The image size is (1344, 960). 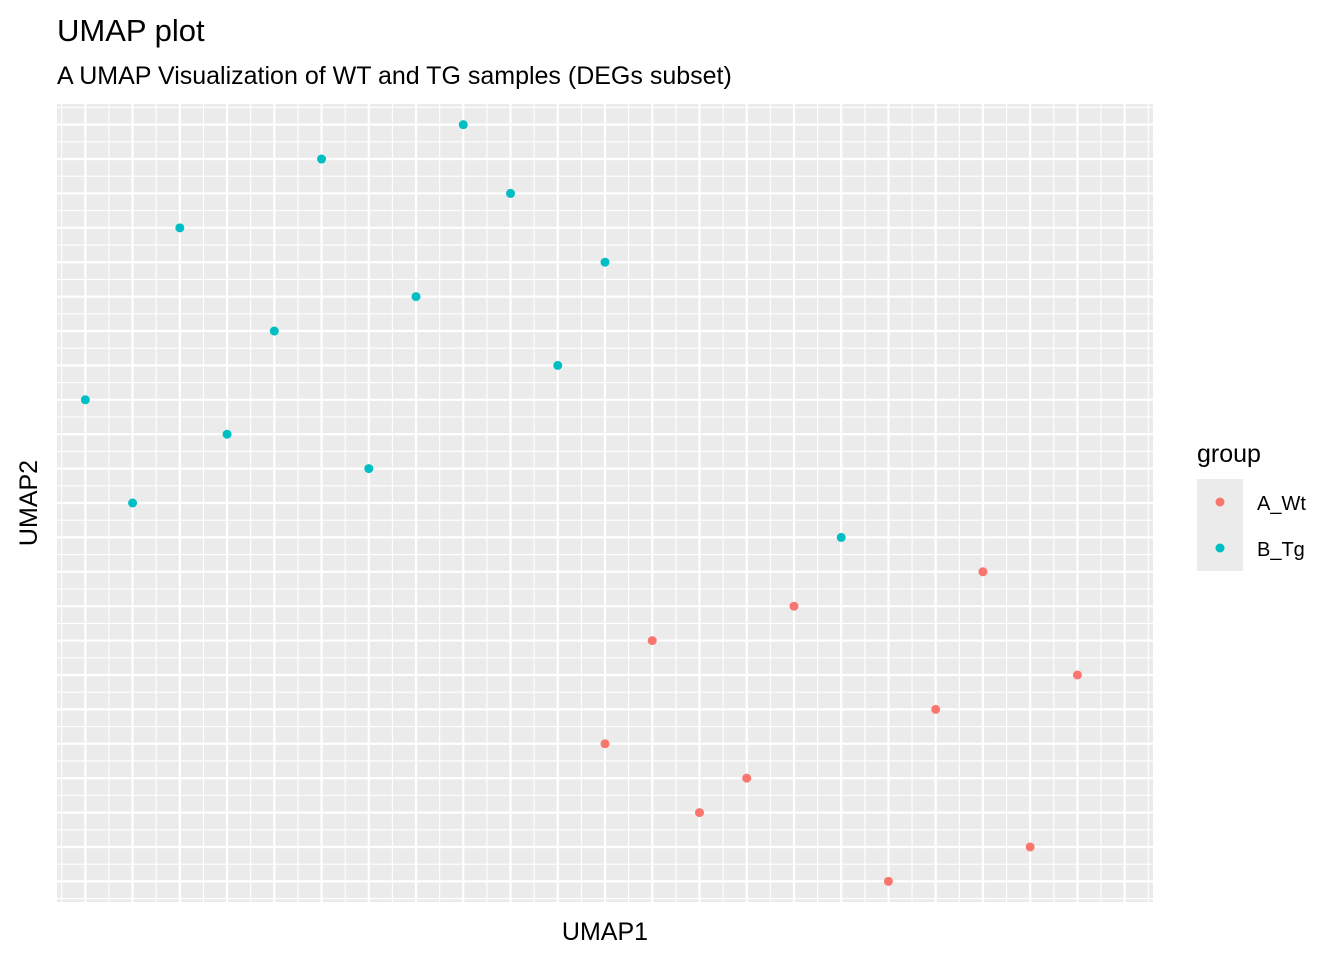 What do you see at coordinates (1281, 504) in the screenshot?
I see `legend-label-a-wt: A_Wt` at bounding box center [1281, 504].